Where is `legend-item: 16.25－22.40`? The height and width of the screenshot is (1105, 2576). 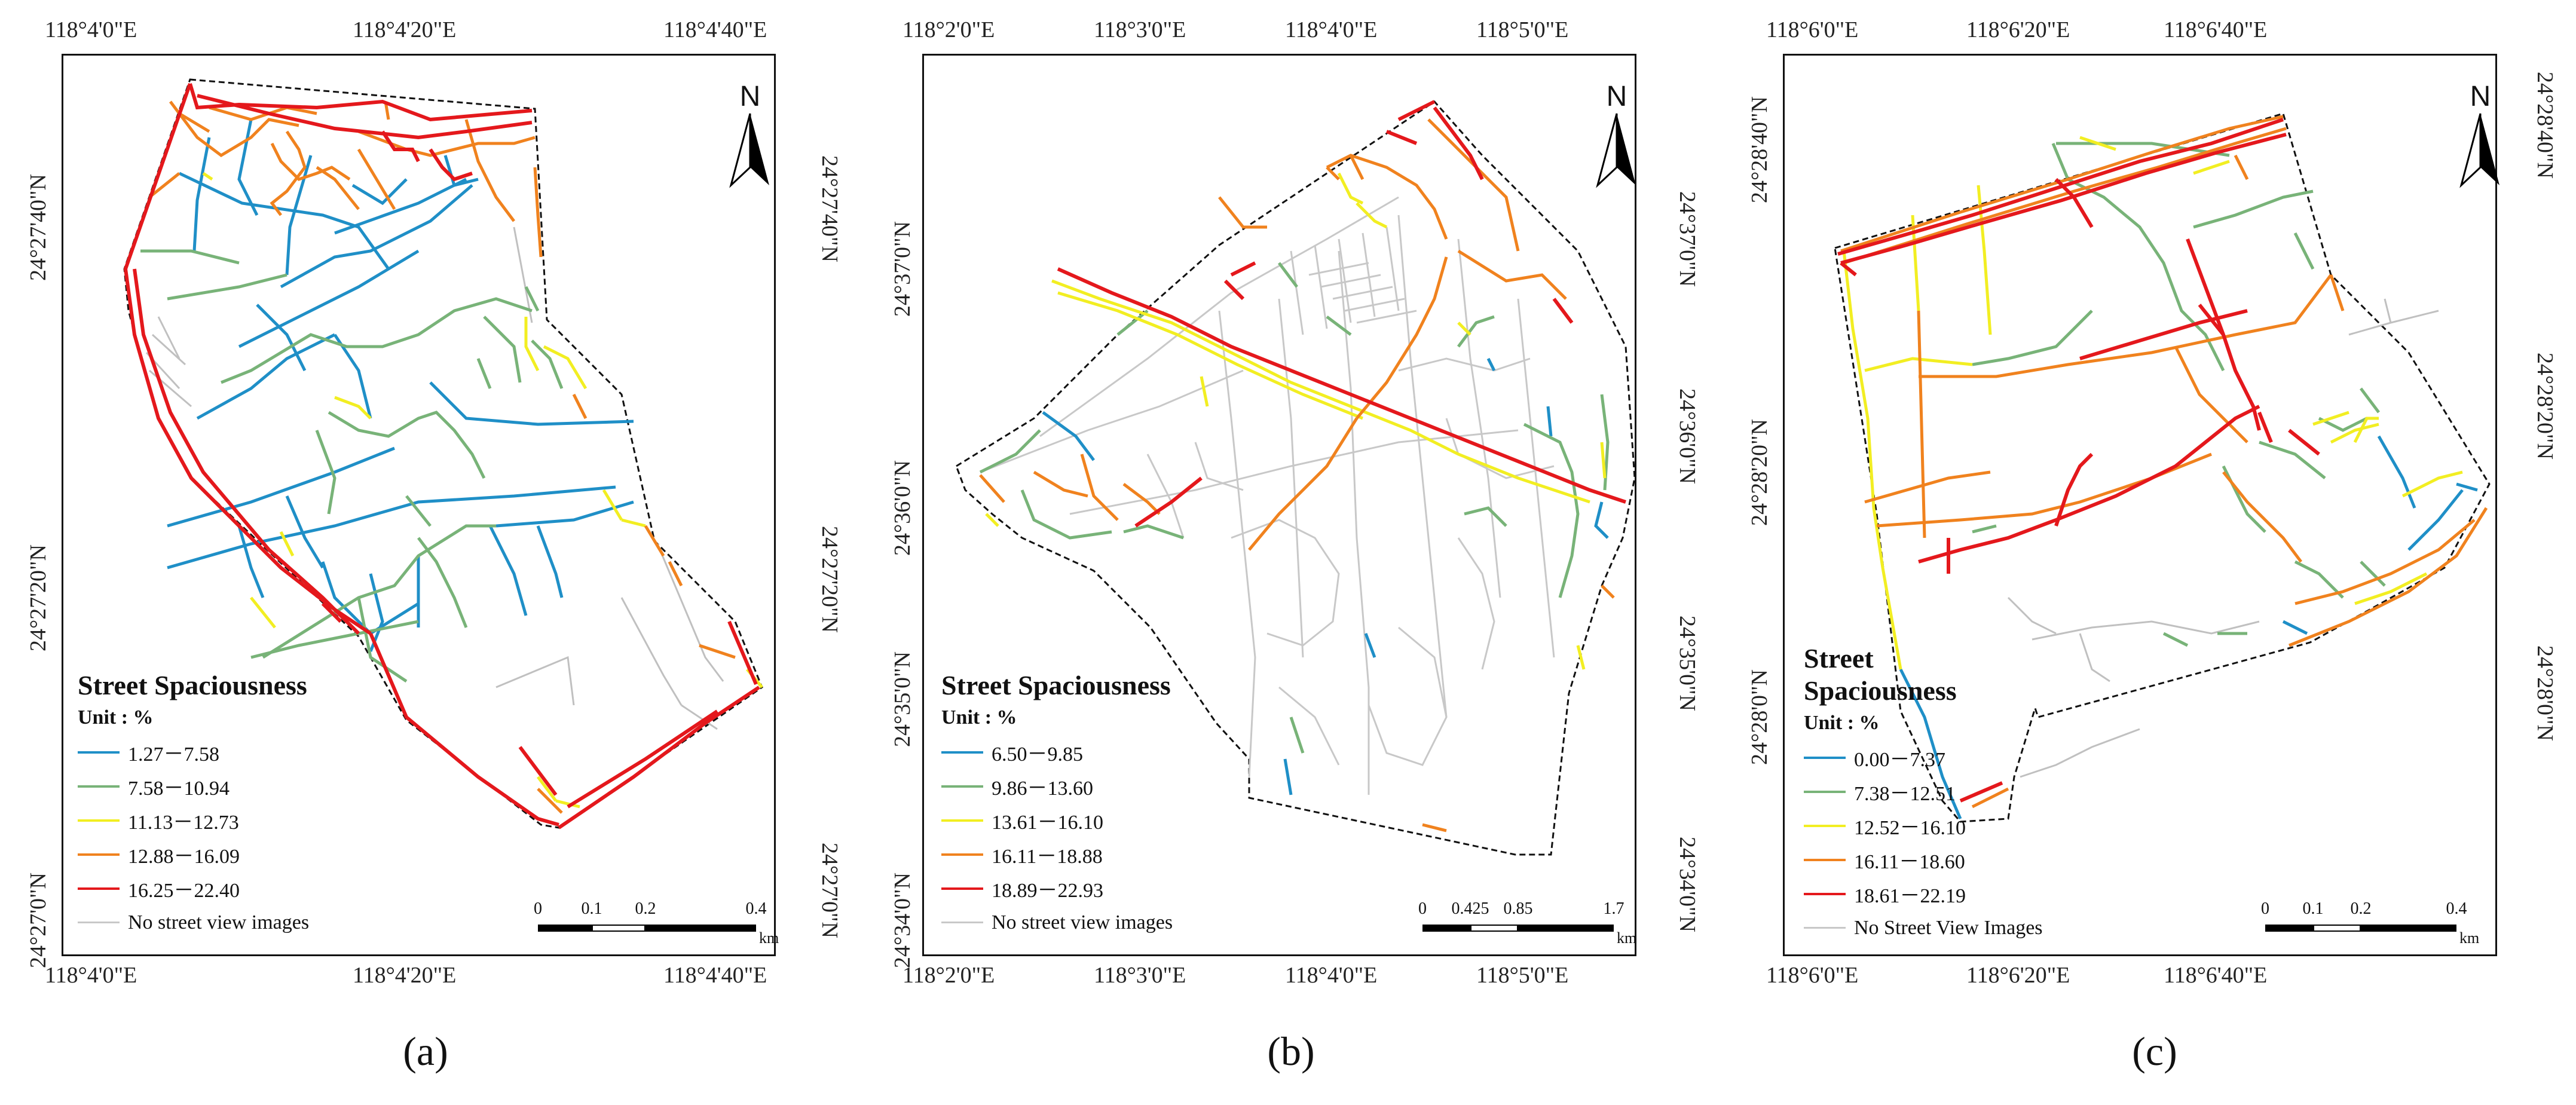 legend-item: 16.25－22.40 is located at coordinates (193, 888).